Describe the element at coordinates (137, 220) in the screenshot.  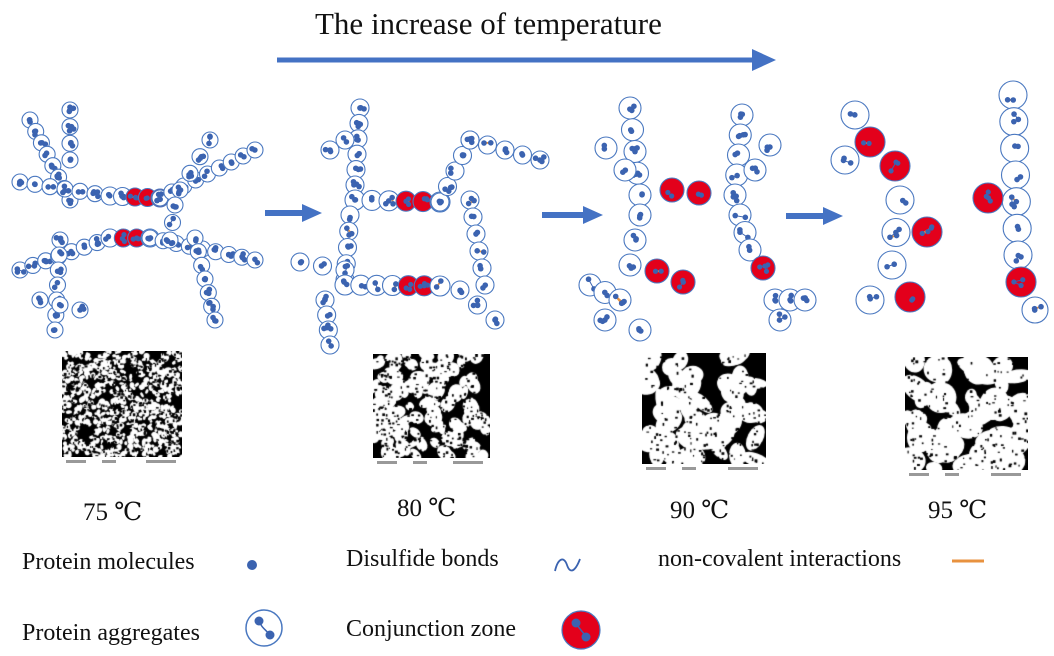
I see `network-75c` at that location.